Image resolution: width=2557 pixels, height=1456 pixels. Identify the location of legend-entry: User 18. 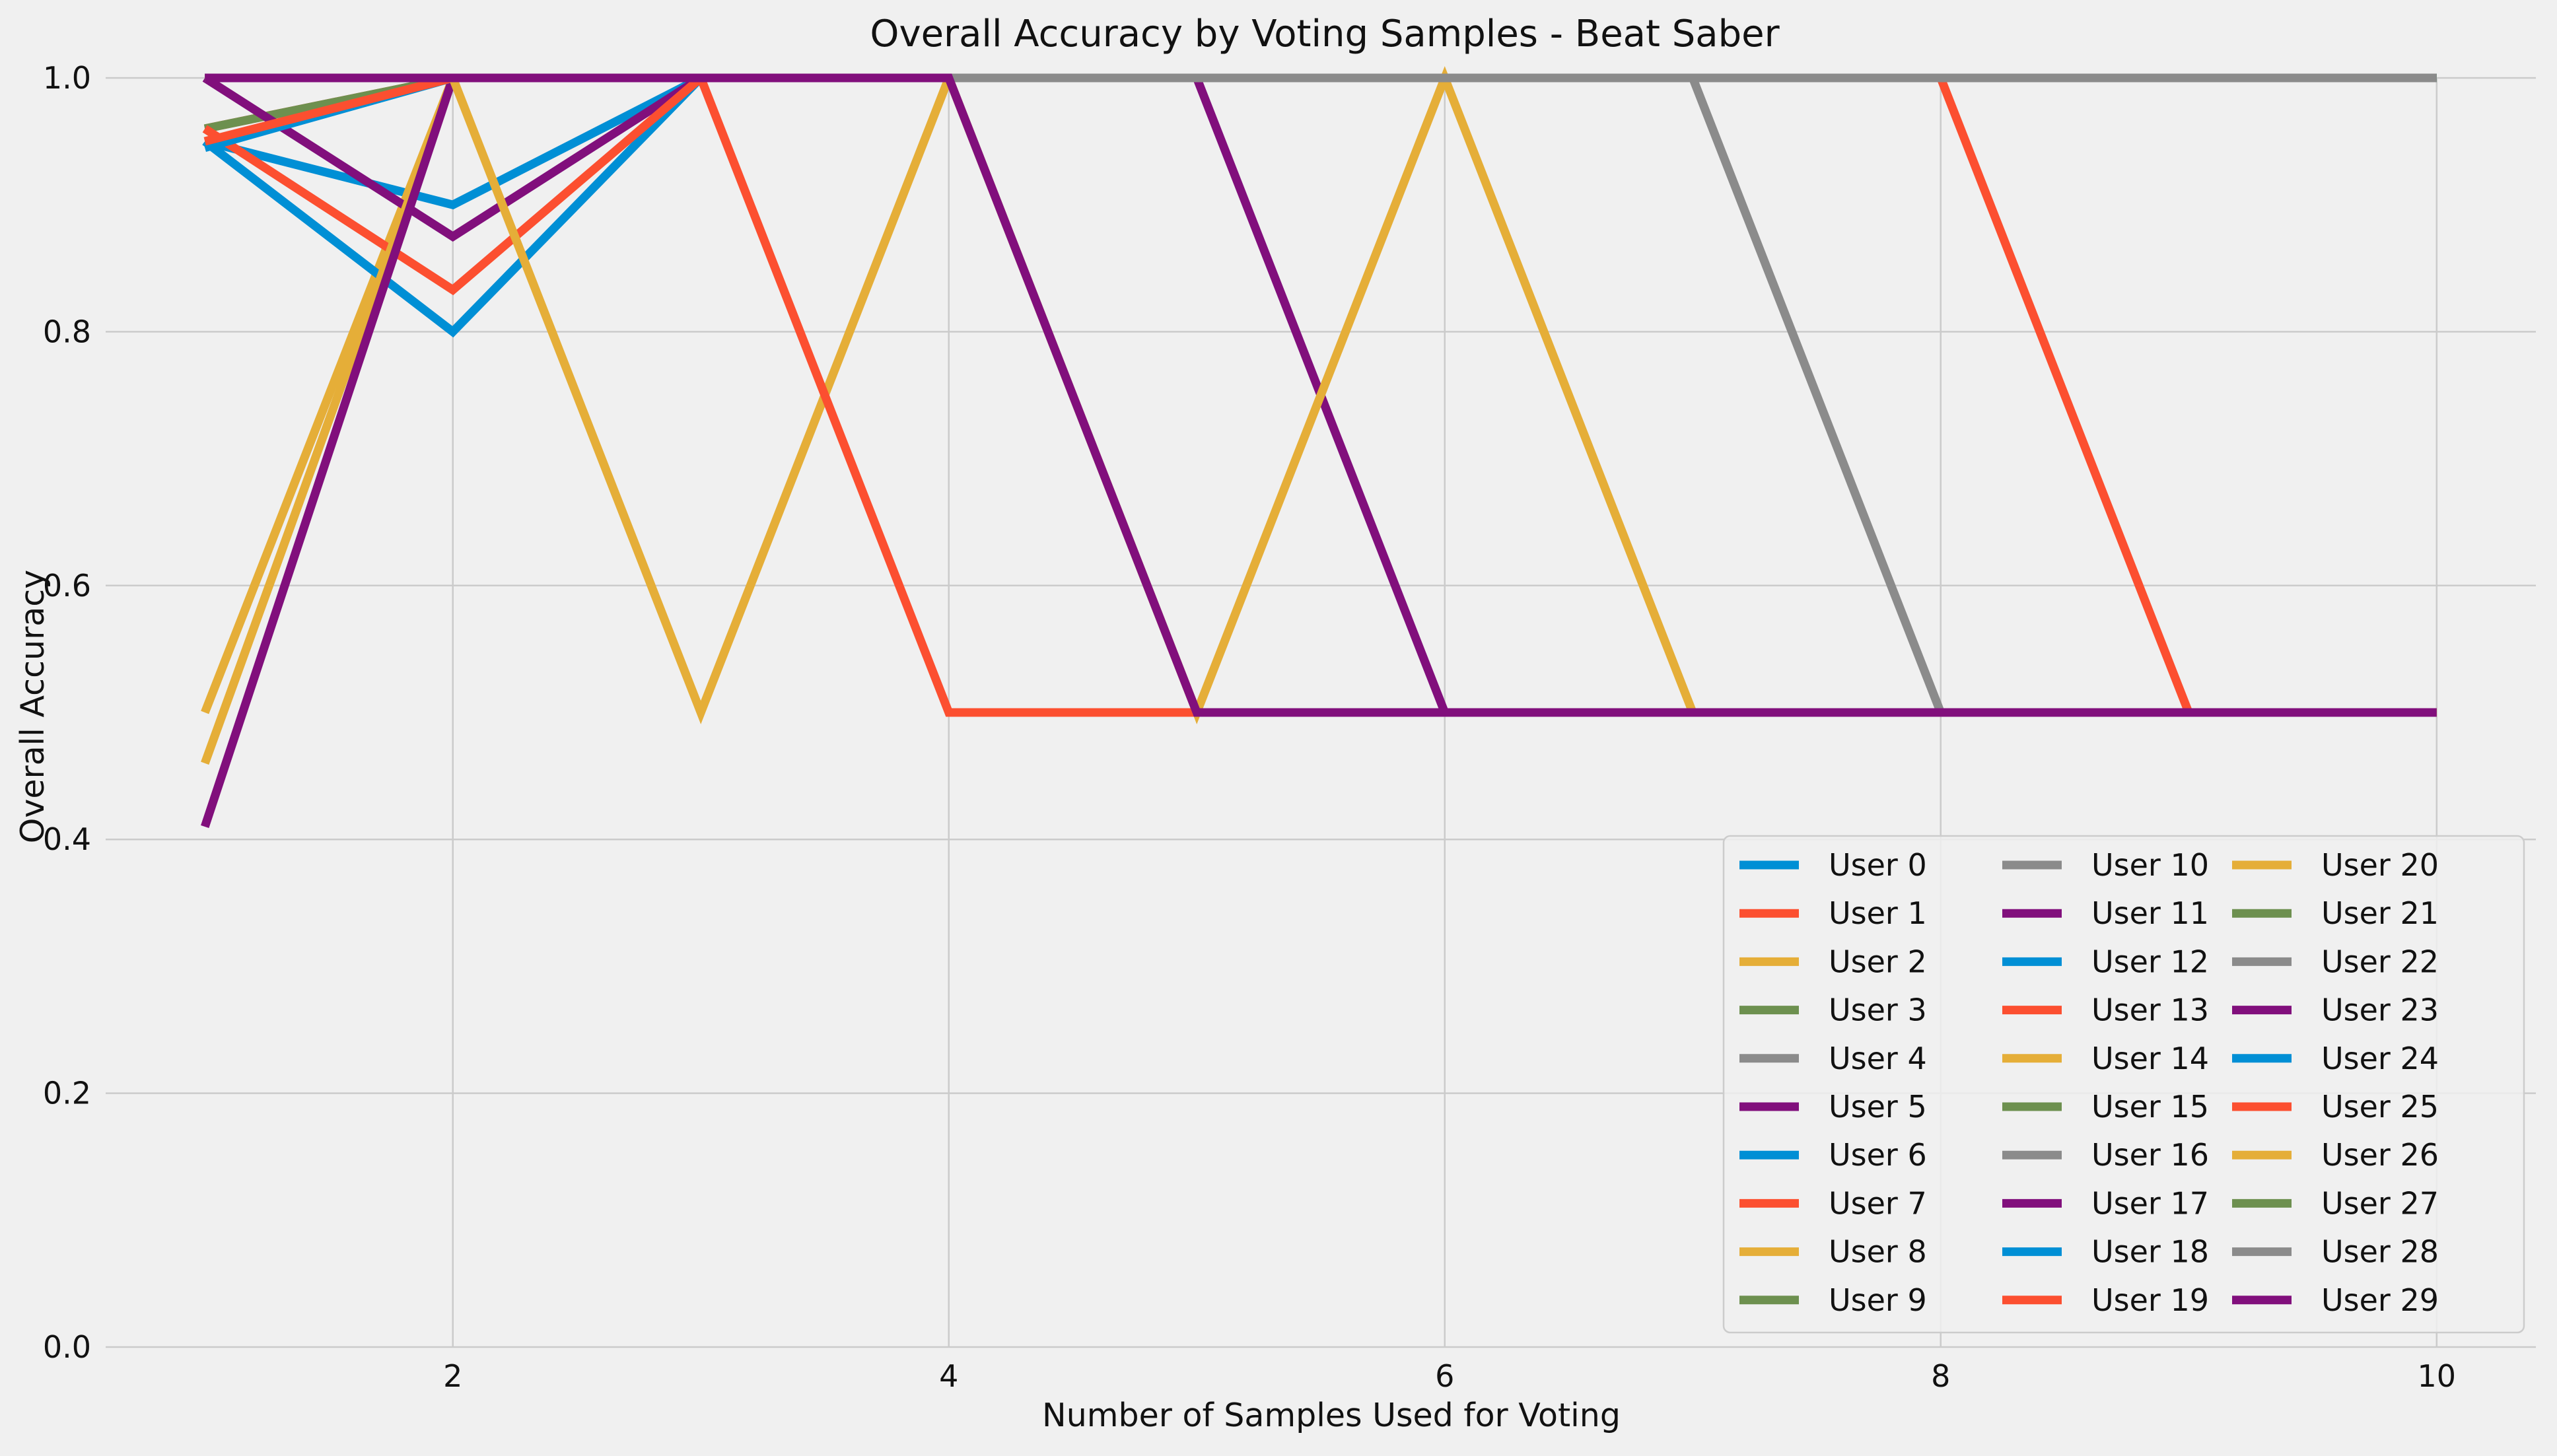
(2105, 1252).